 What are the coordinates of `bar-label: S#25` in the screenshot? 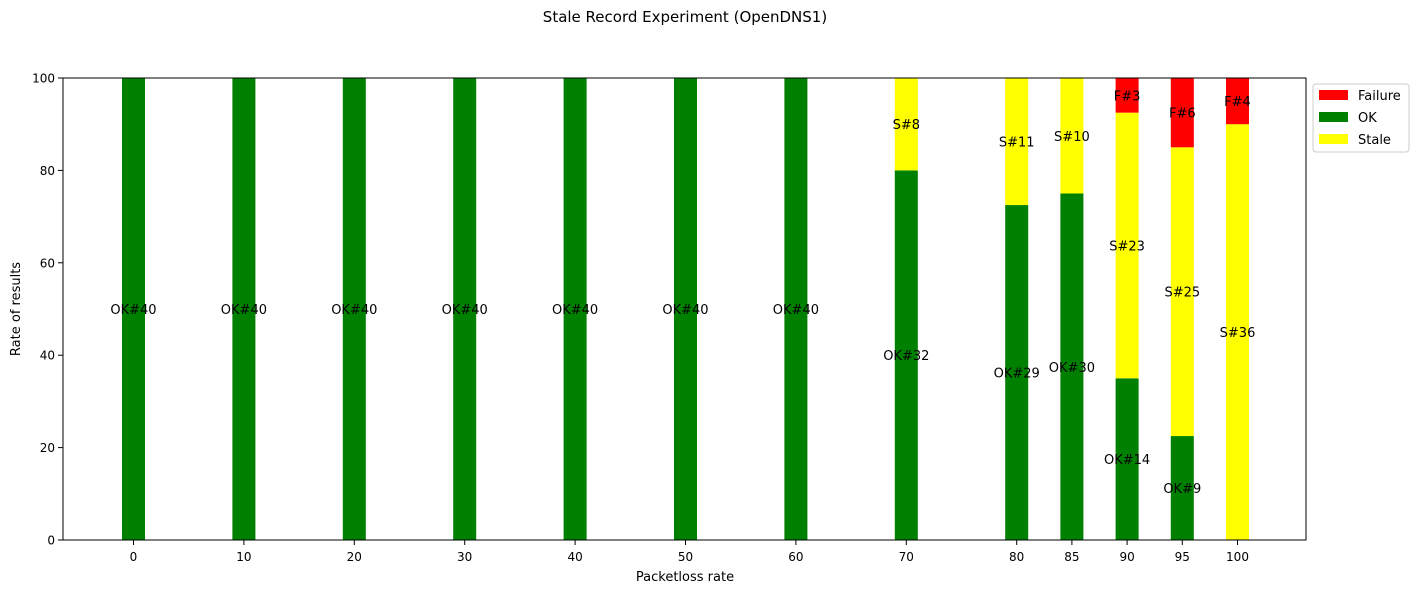 It's located at (1182, 293).